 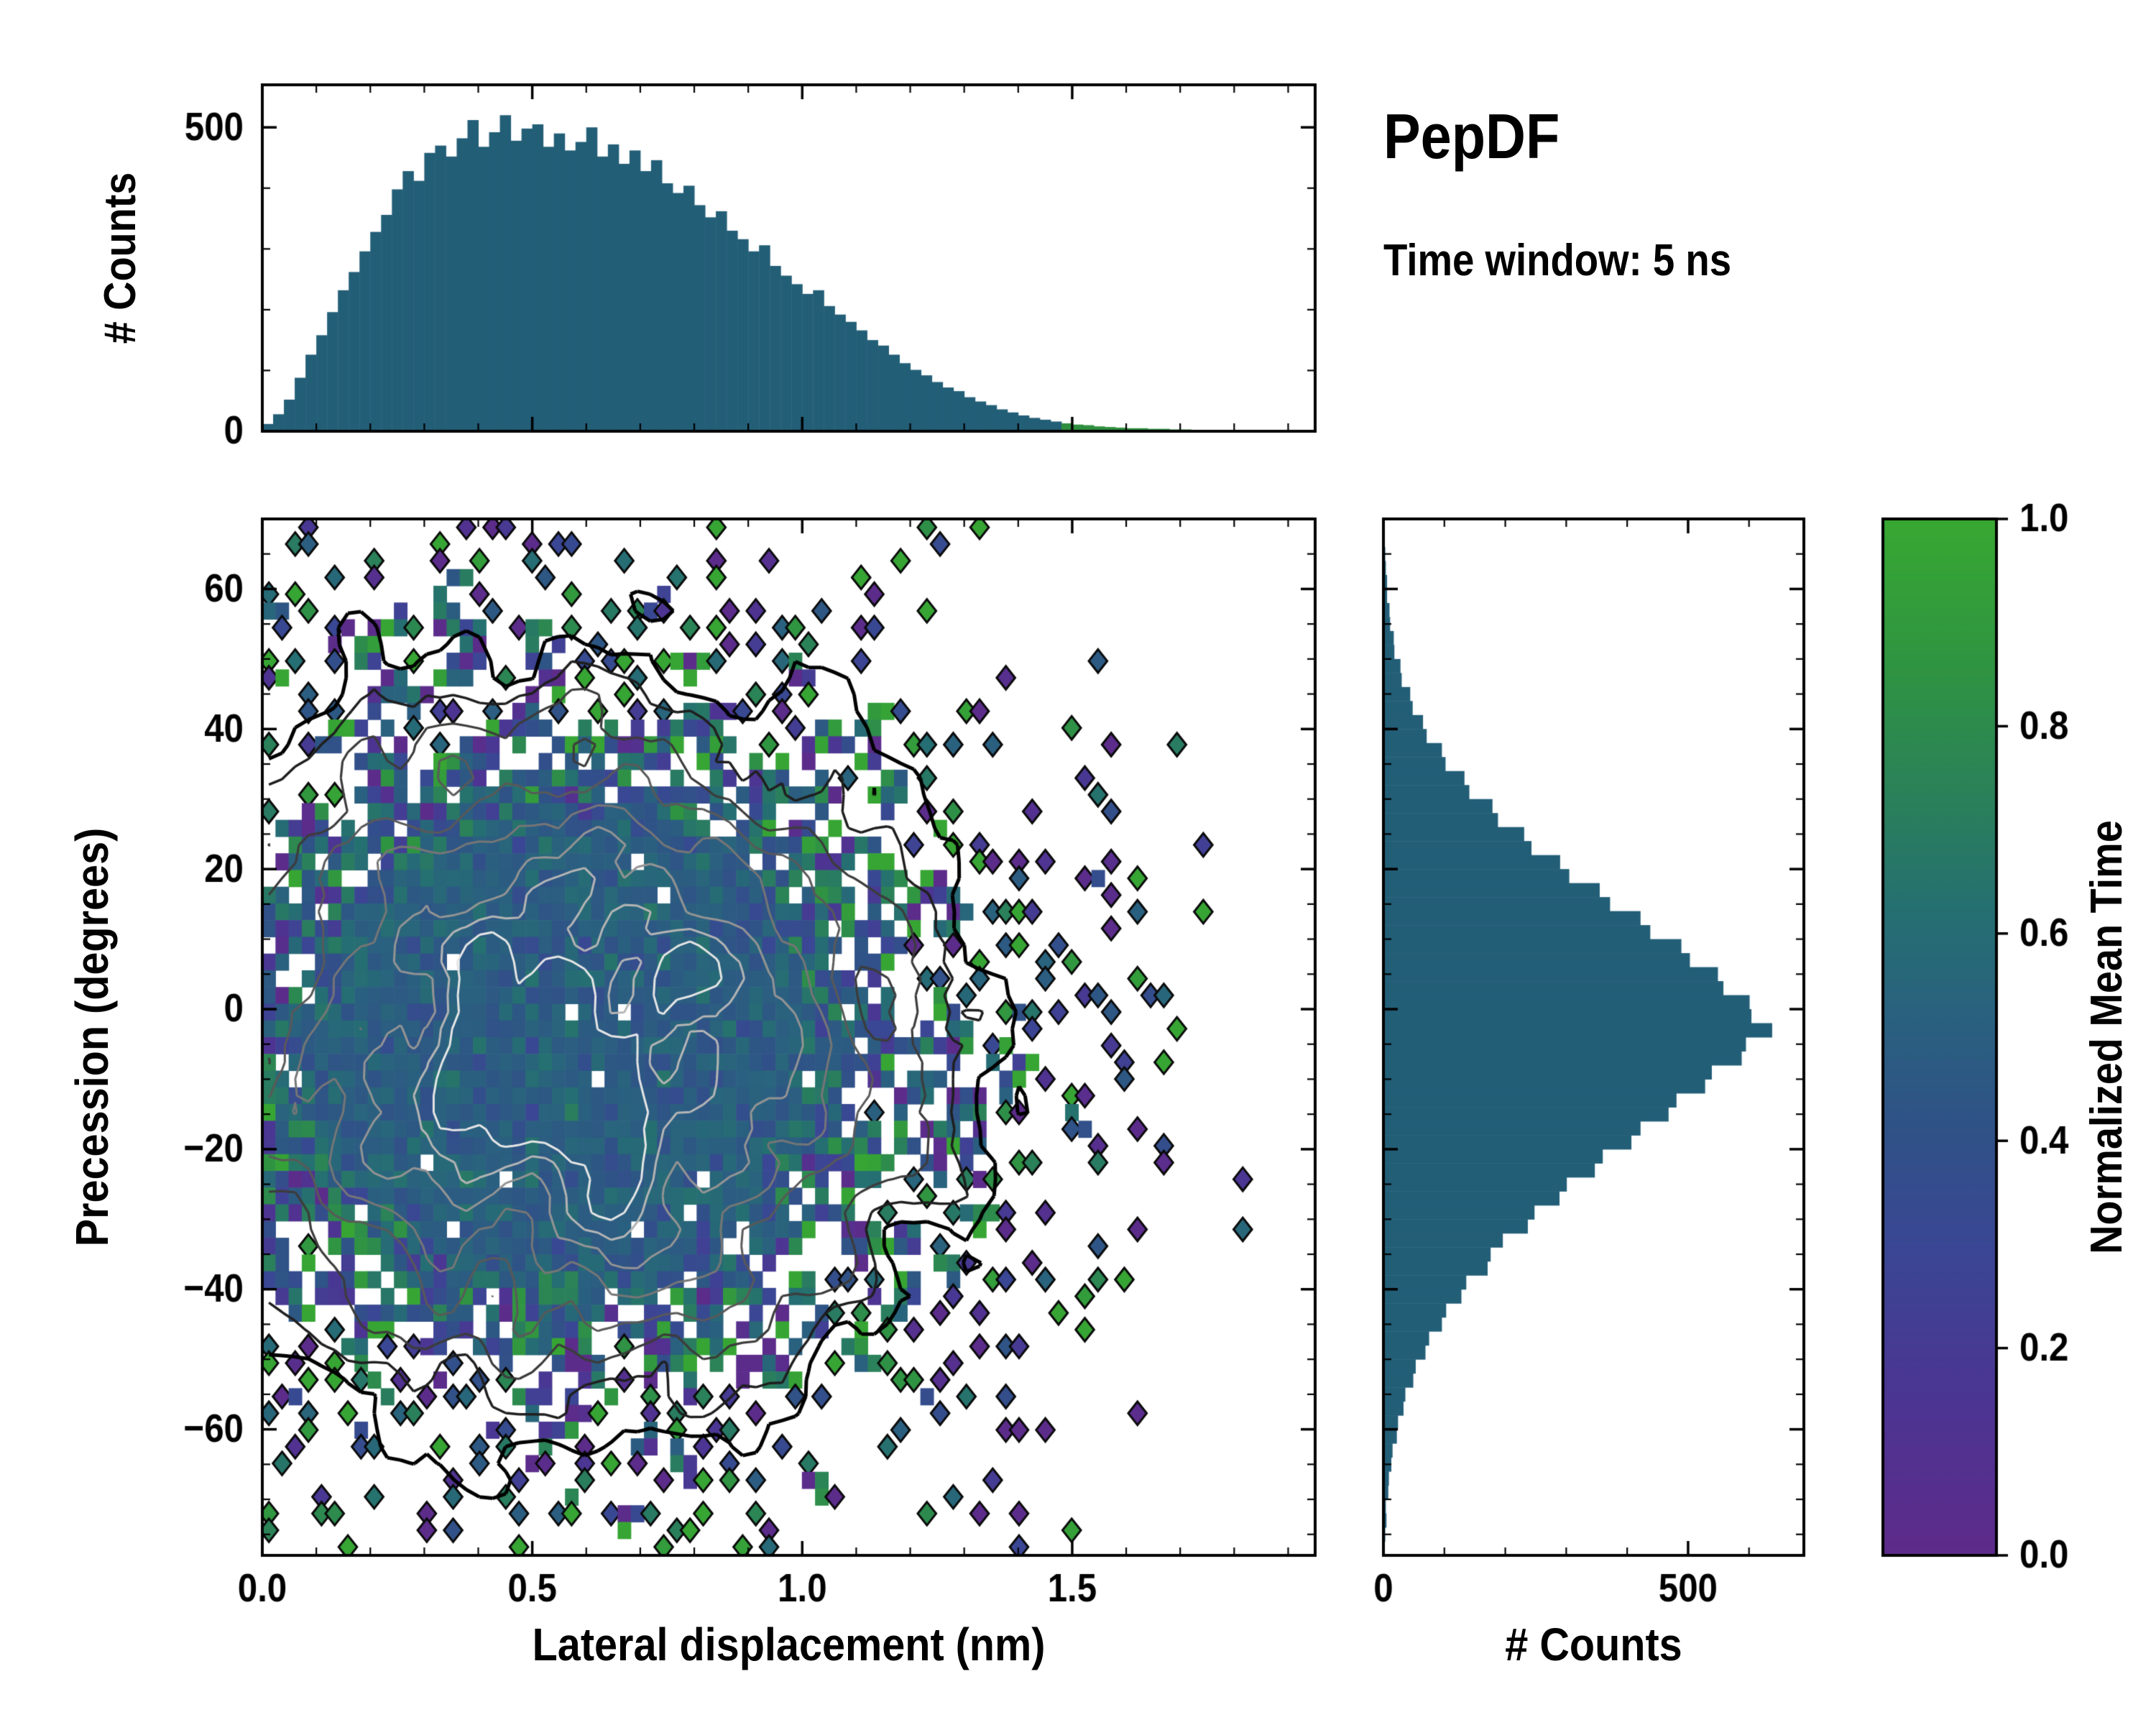 What do you see at coordinates (120, 258) in the screenshot?
I see `top-hist-ylabel: # Counts` at bounding box center [120, 258].